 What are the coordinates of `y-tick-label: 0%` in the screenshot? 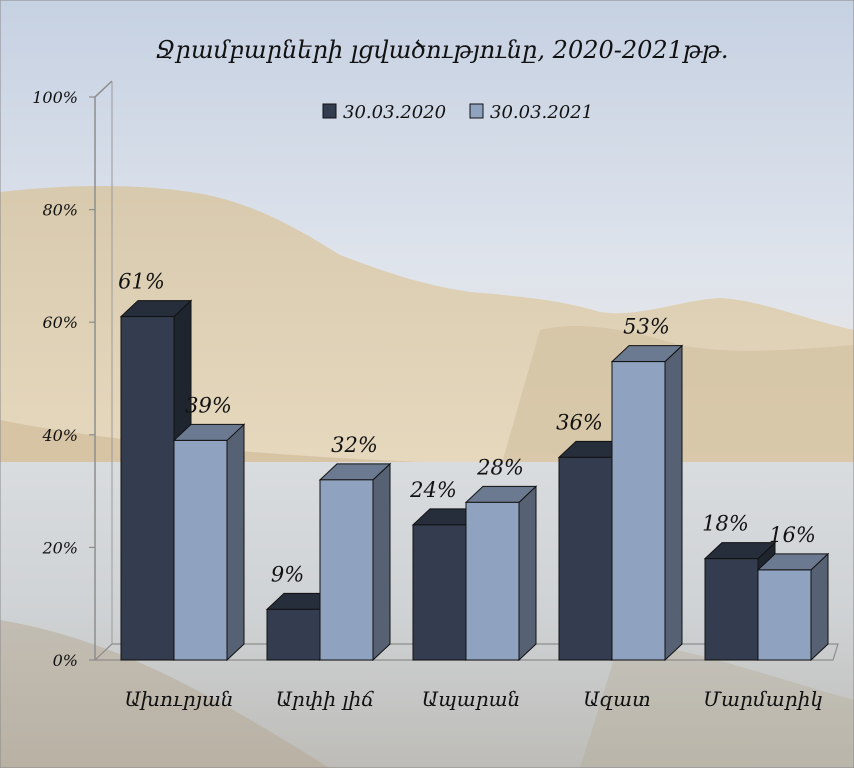 It's located at (65, 660).